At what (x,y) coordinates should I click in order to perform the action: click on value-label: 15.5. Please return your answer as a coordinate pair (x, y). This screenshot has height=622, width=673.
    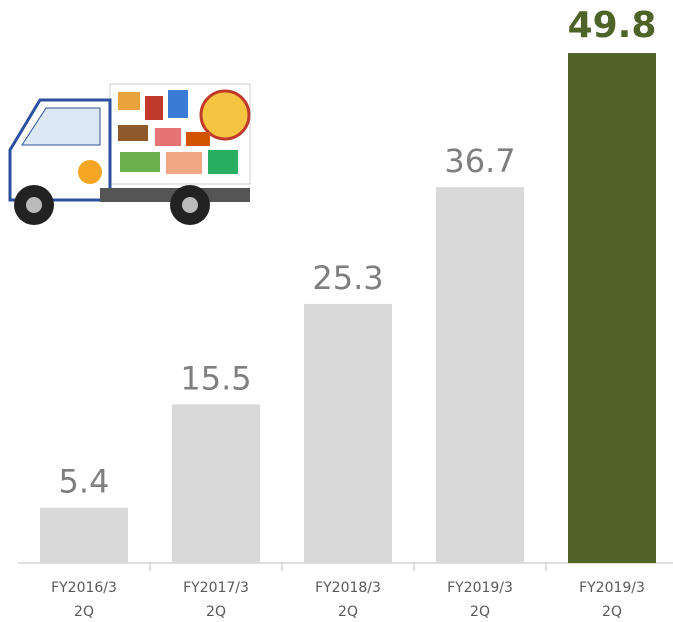
    Looking at the image, I should click on (215, 378).